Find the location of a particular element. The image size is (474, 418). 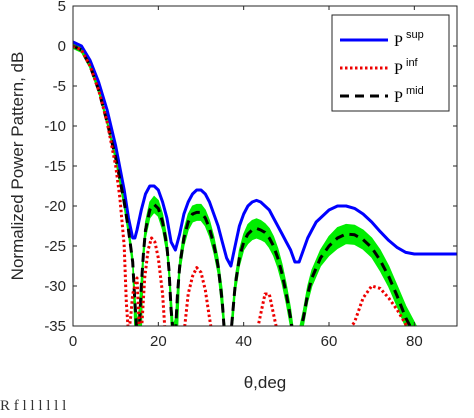

legend-superscript-inf: inf is located at coordinates (412, 63).